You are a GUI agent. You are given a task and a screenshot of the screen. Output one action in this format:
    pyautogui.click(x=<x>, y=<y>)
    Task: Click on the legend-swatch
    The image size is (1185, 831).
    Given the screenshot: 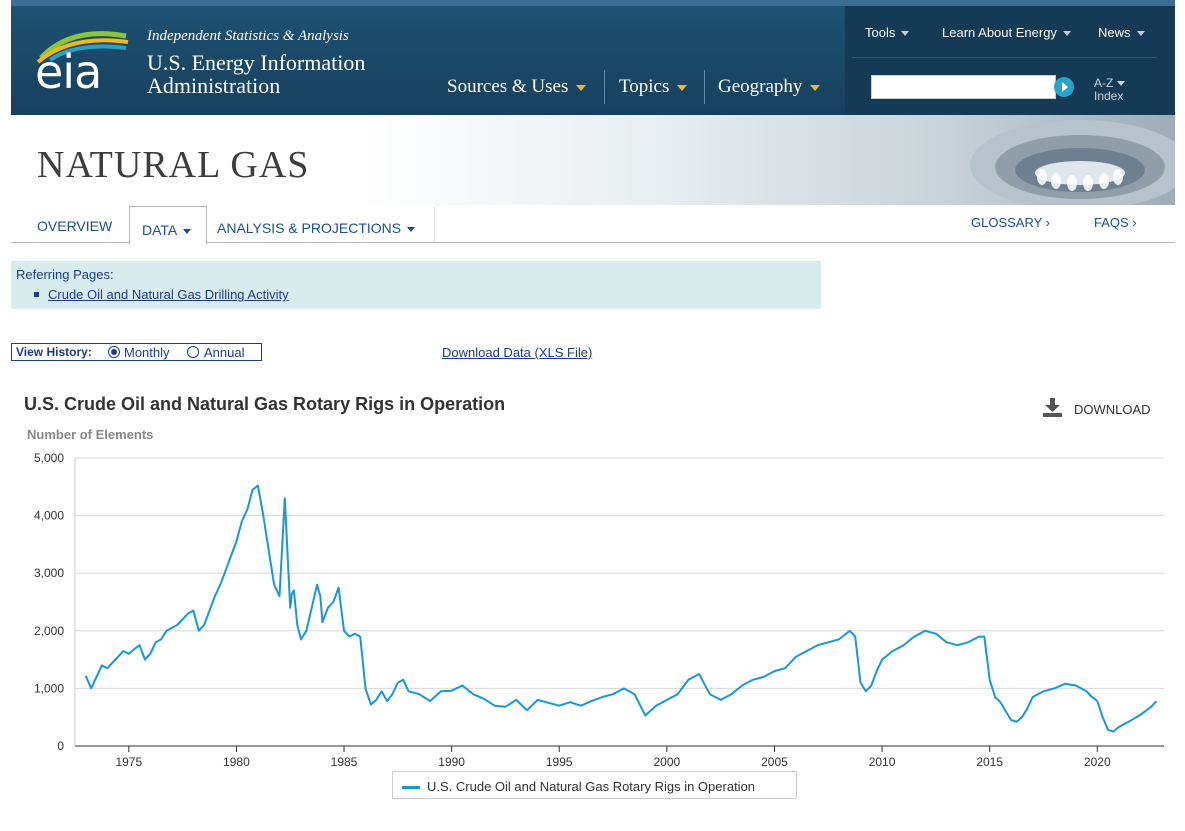 What is the action you would take?
    pyautogui.click(x=411, y=787)
    